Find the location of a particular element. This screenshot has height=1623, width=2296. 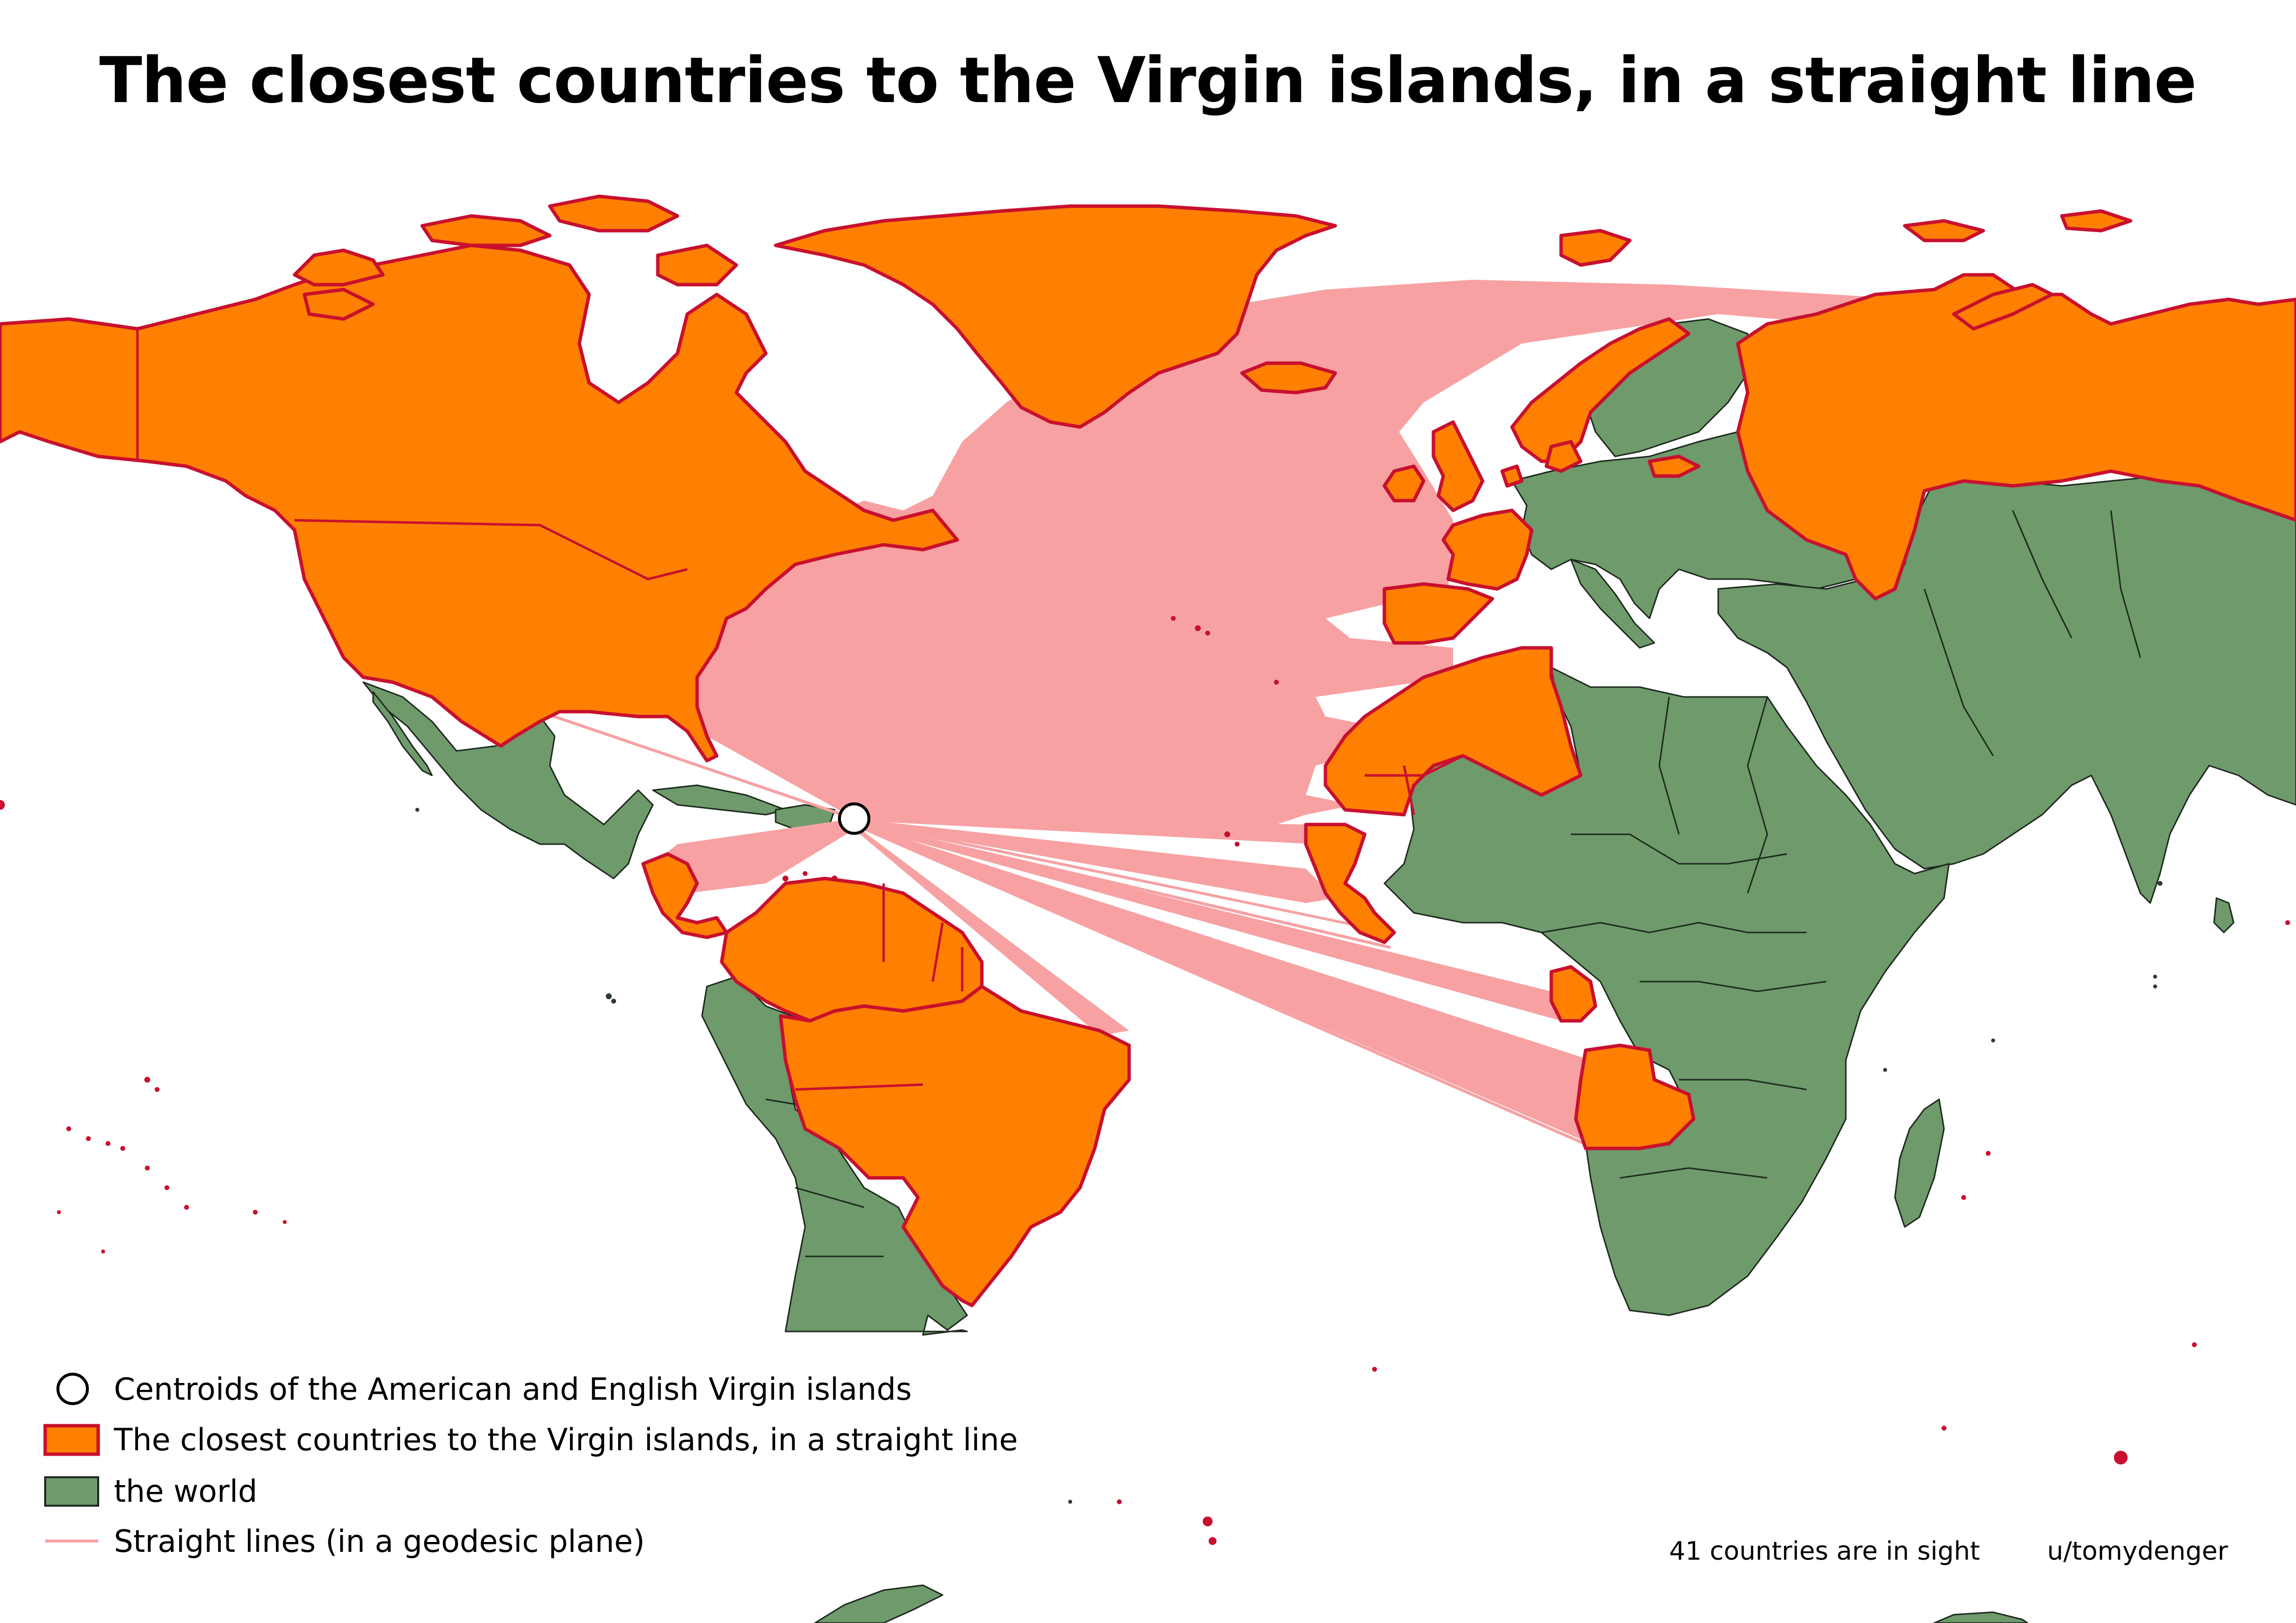

angola is located at coordinates (1635, 1096).